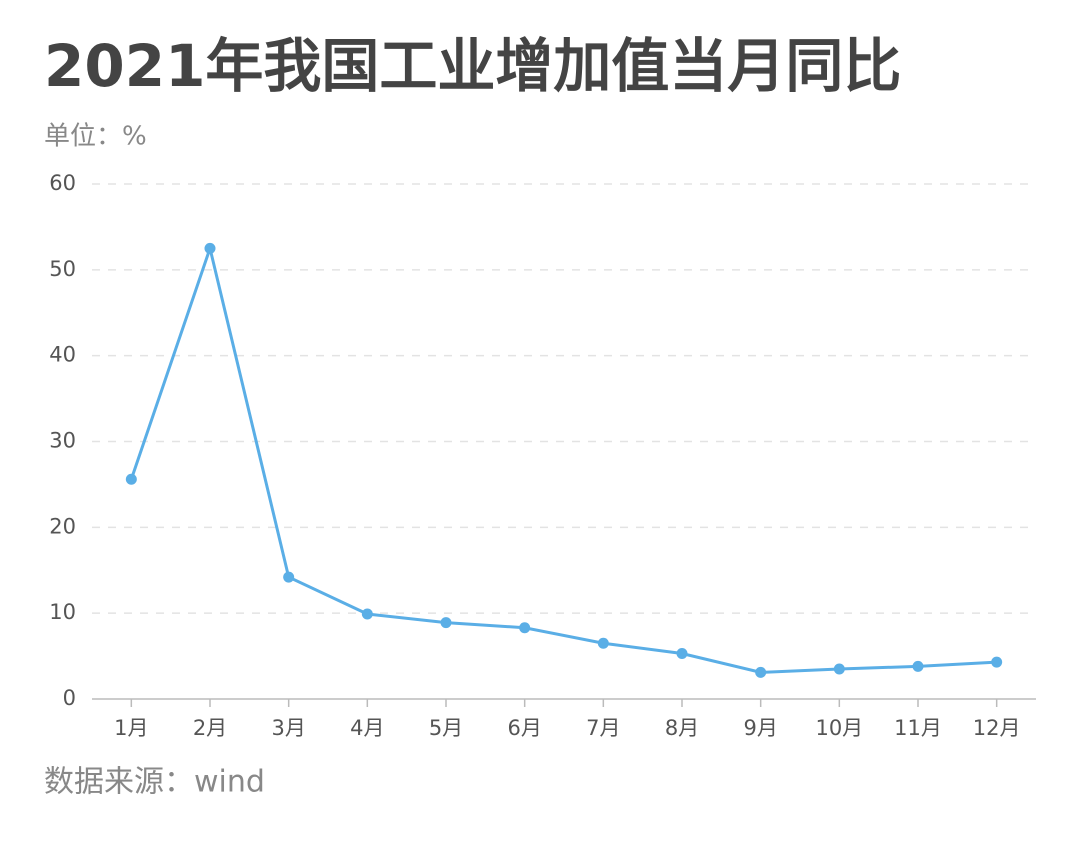 This screenshot has width=1080, height=846. What do you see at coordinates (69, 698) in the screenshot?
I see `y-tick-label: 0` at bounding box center [69, 698].